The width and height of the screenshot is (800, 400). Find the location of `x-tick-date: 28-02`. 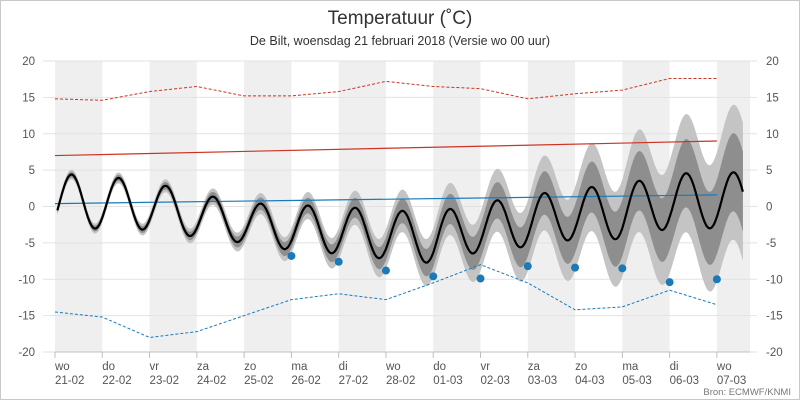

x-tick-date: 28-02 is located at coordinates (400, 381).